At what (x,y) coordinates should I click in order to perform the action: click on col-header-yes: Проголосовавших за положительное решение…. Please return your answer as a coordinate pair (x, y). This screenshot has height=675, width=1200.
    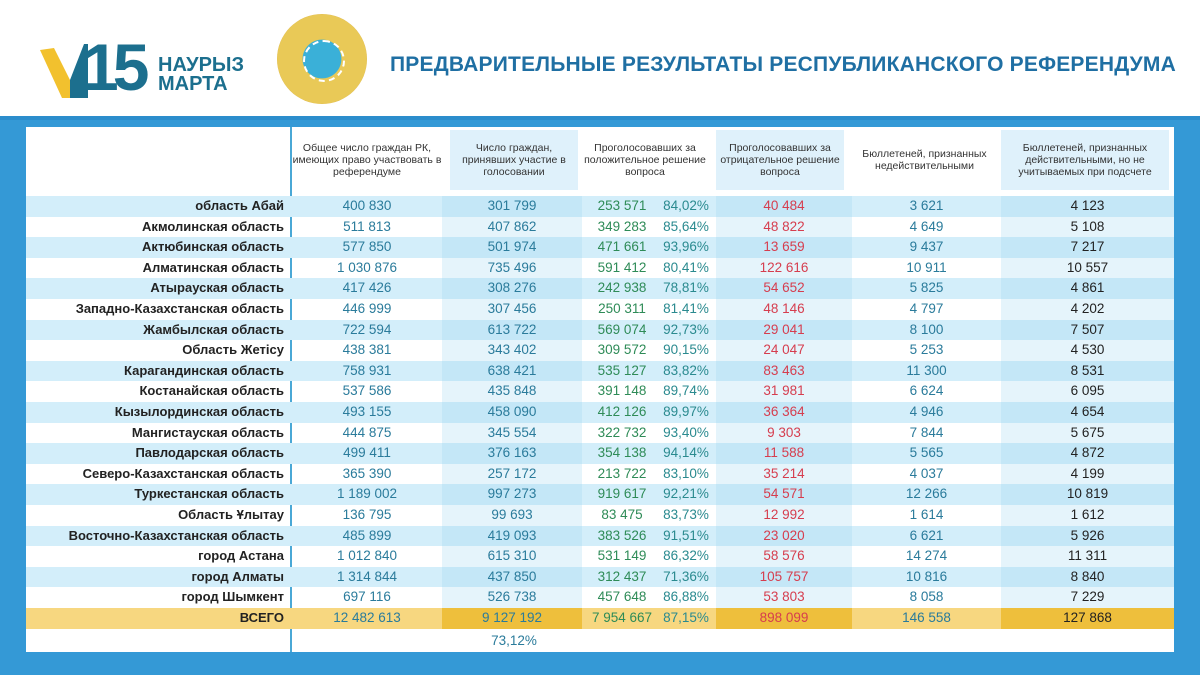
    Looking at the image, I should click on (645, 160).